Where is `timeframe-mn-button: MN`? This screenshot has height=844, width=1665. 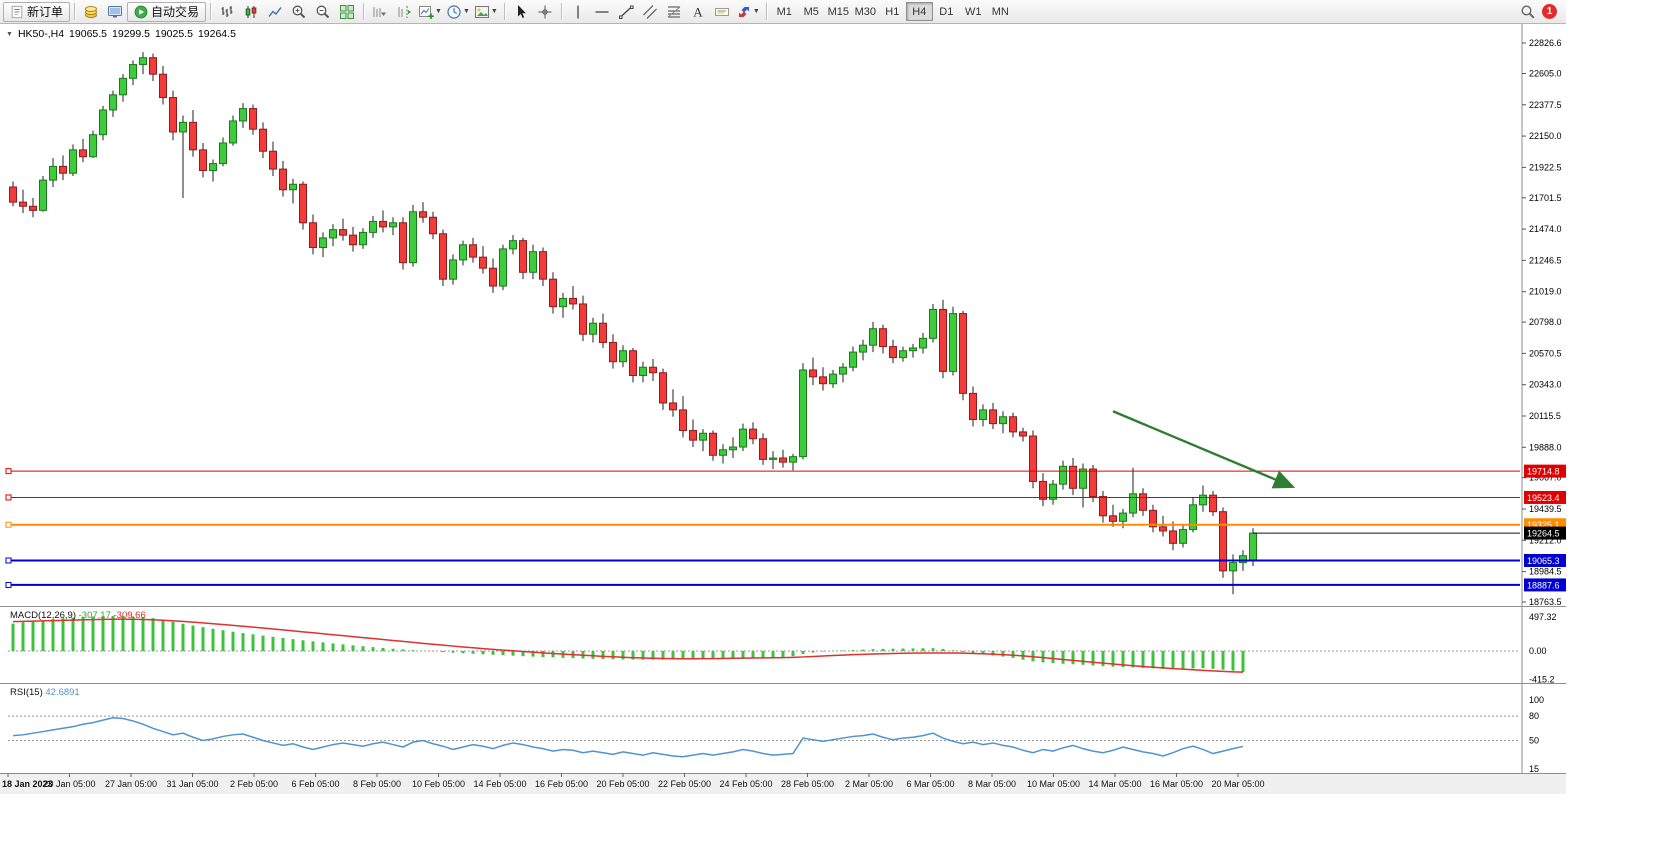 timeframe-mn-button: MN is located at coordinates (1000, 11).